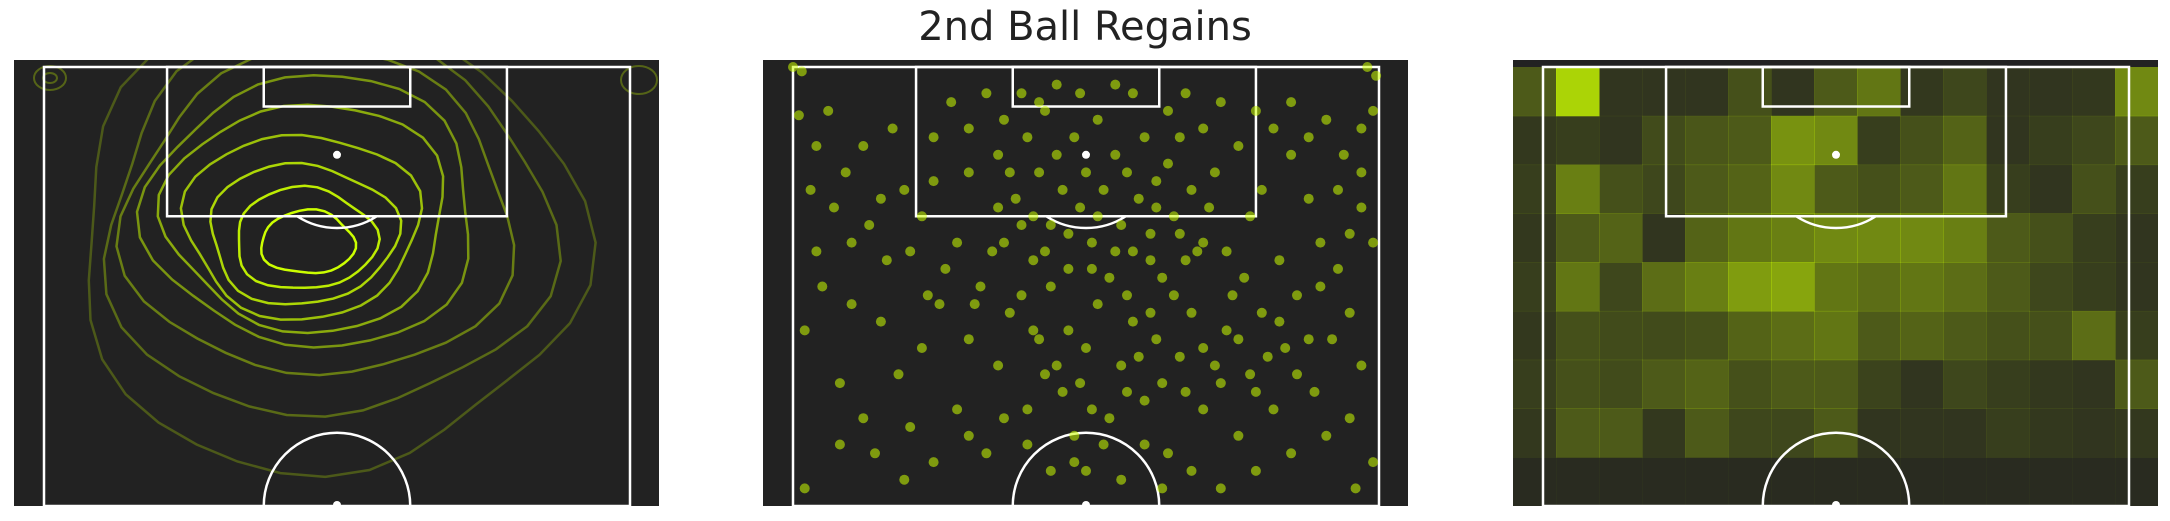 The height and width of the screenshot is (521, 2170). Describe the element at coordinates (1836, 222) in the screenshot. I see `penalty-arc` at that location.